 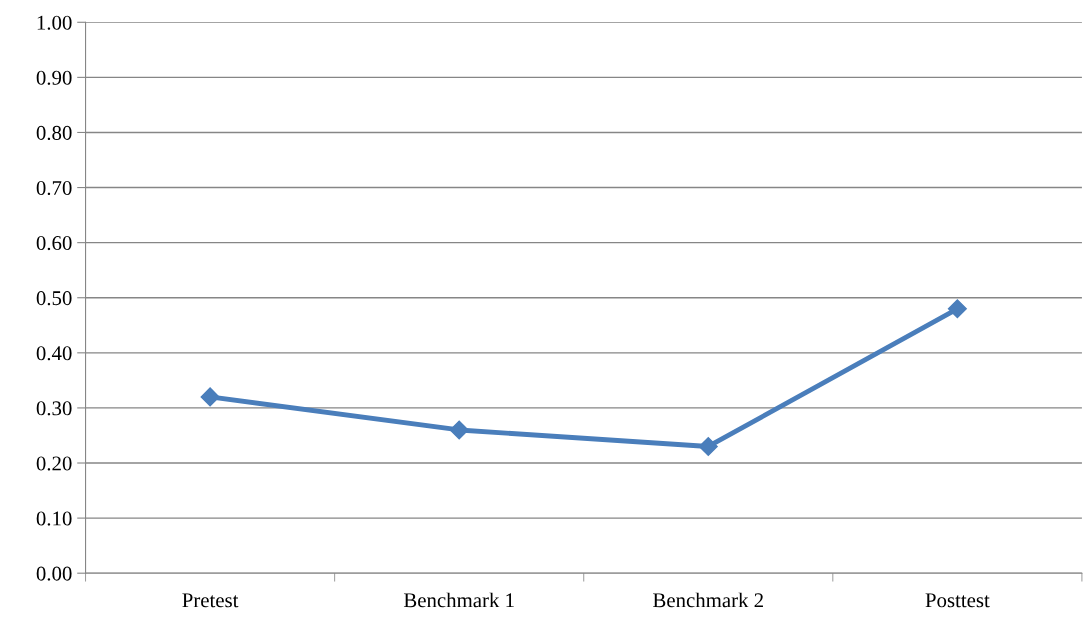 I want to click on x-tick-label: Posttest, so click(x=957, y=600).